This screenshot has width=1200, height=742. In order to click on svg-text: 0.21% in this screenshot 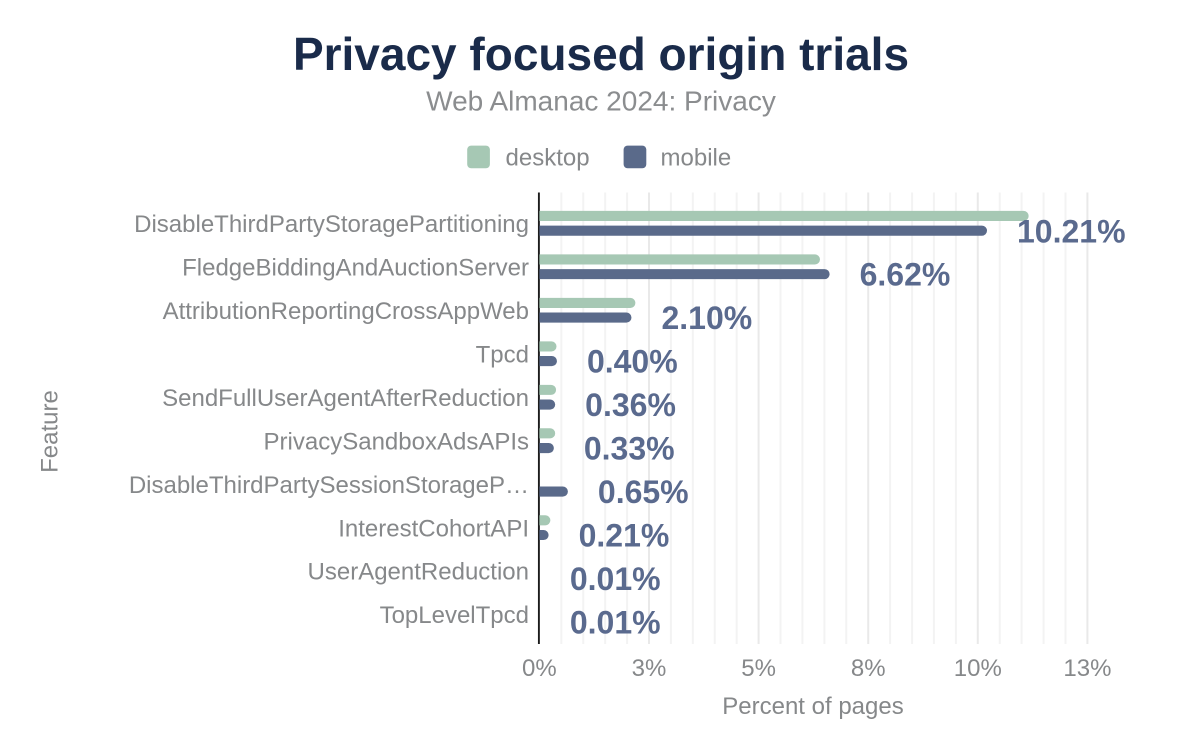, I will do `click(624, 536)`.